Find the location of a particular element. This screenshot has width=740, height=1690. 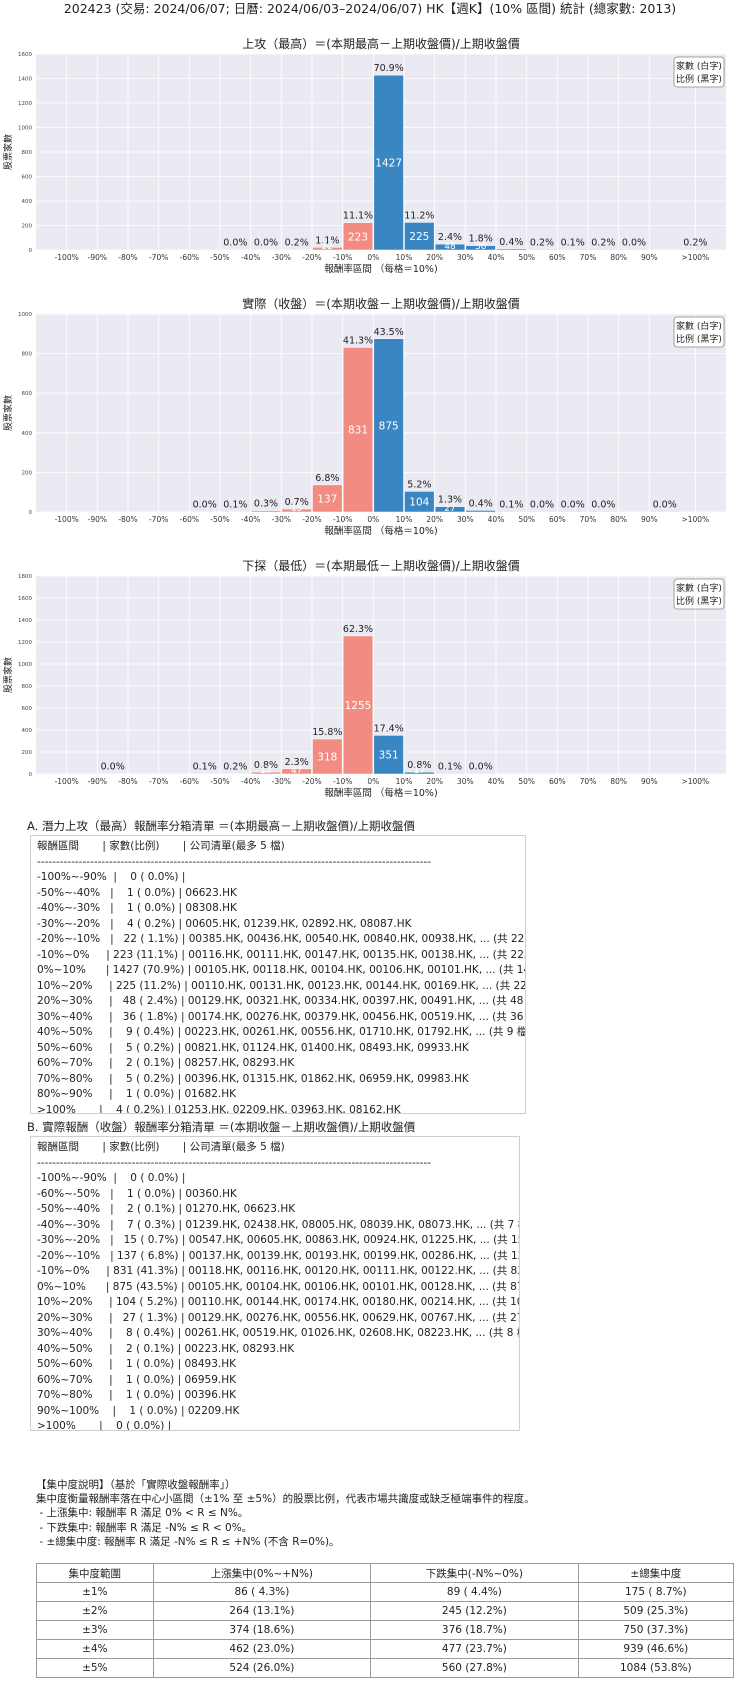

list-item: 40%~50% | 2 ( 0.1%) | 00223.HK, 08293.HK is located at coordinates (166, 1348).